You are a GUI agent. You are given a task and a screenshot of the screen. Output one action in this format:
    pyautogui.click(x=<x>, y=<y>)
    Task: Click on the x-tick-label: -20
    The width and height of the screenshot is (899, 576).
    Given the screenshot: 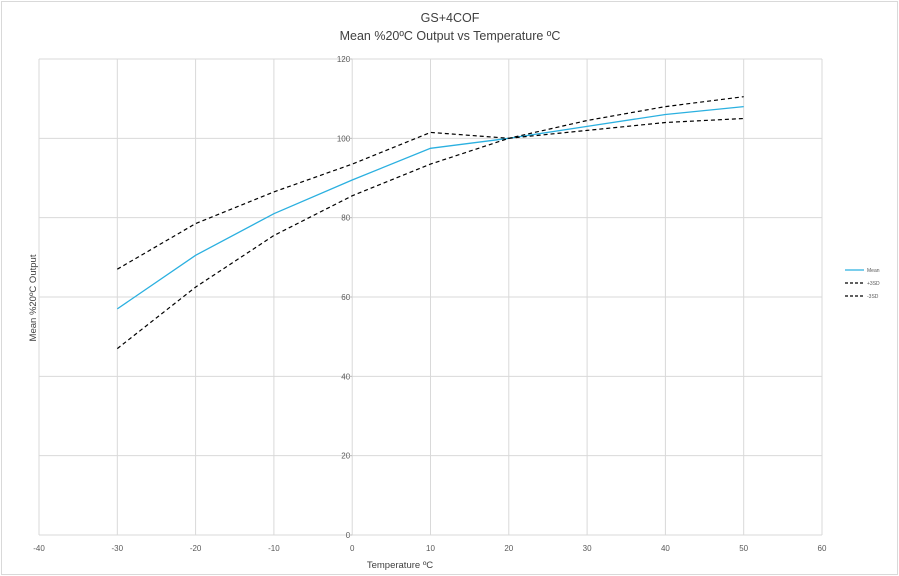 What is the action you would take?
    pyautogui.click(x=196, y=548)
    